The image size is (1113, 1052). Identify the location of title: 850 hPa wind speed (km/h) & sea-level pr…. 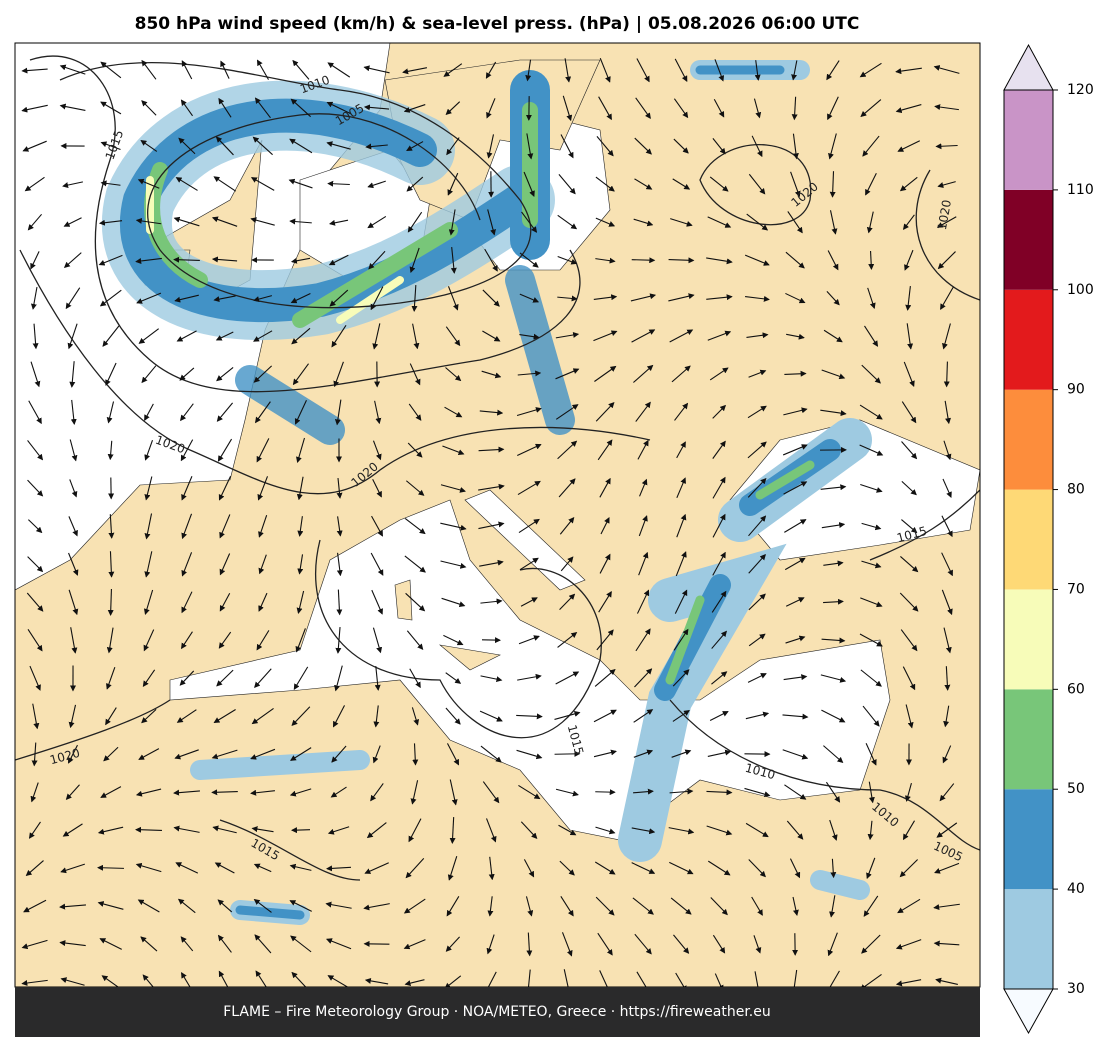
(497, 24).